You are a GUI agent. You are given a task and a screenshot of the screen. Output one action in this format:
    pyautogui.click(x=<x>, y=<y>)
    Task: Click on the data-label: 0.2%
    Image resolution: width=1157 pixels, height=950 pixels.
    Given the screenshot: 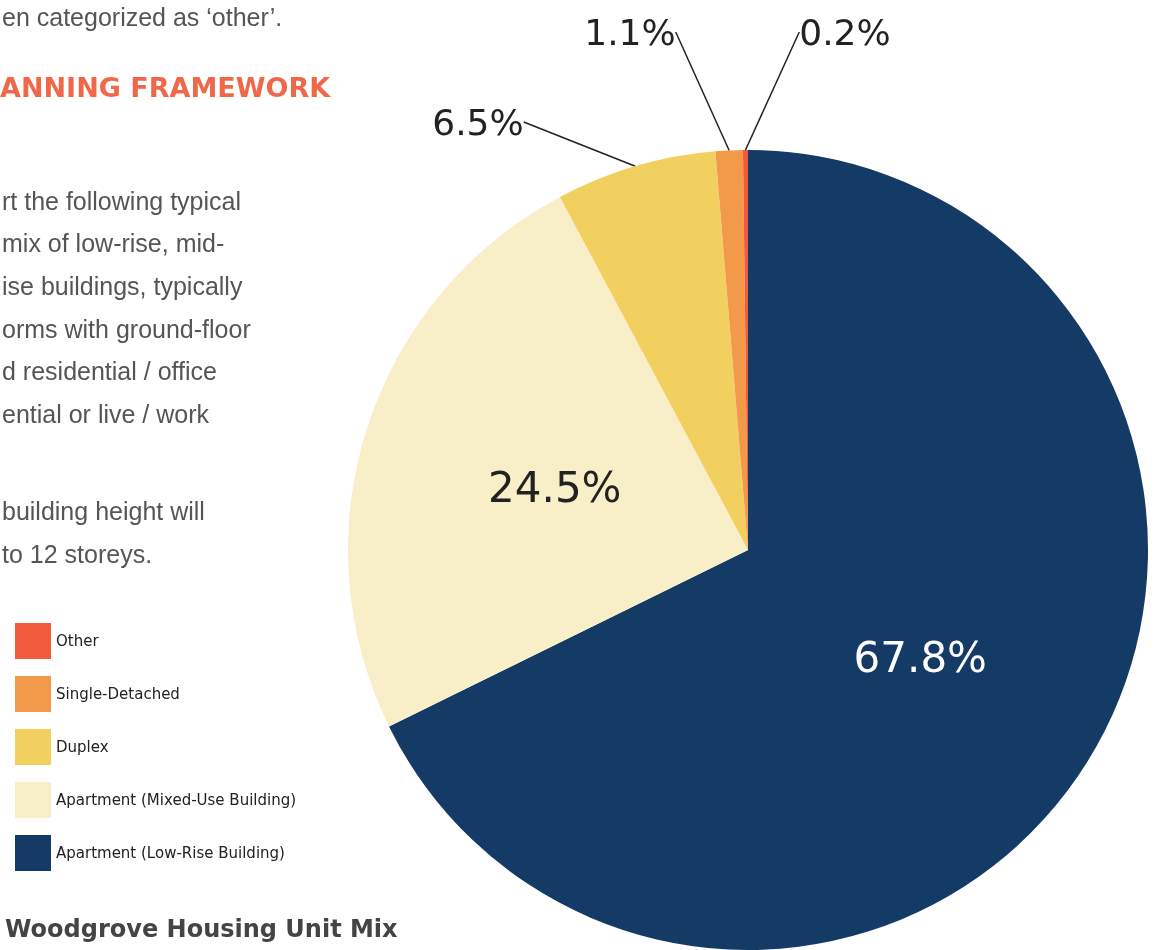 What is the action you would take?
    pyautogui.click(x=845, y=32)
    